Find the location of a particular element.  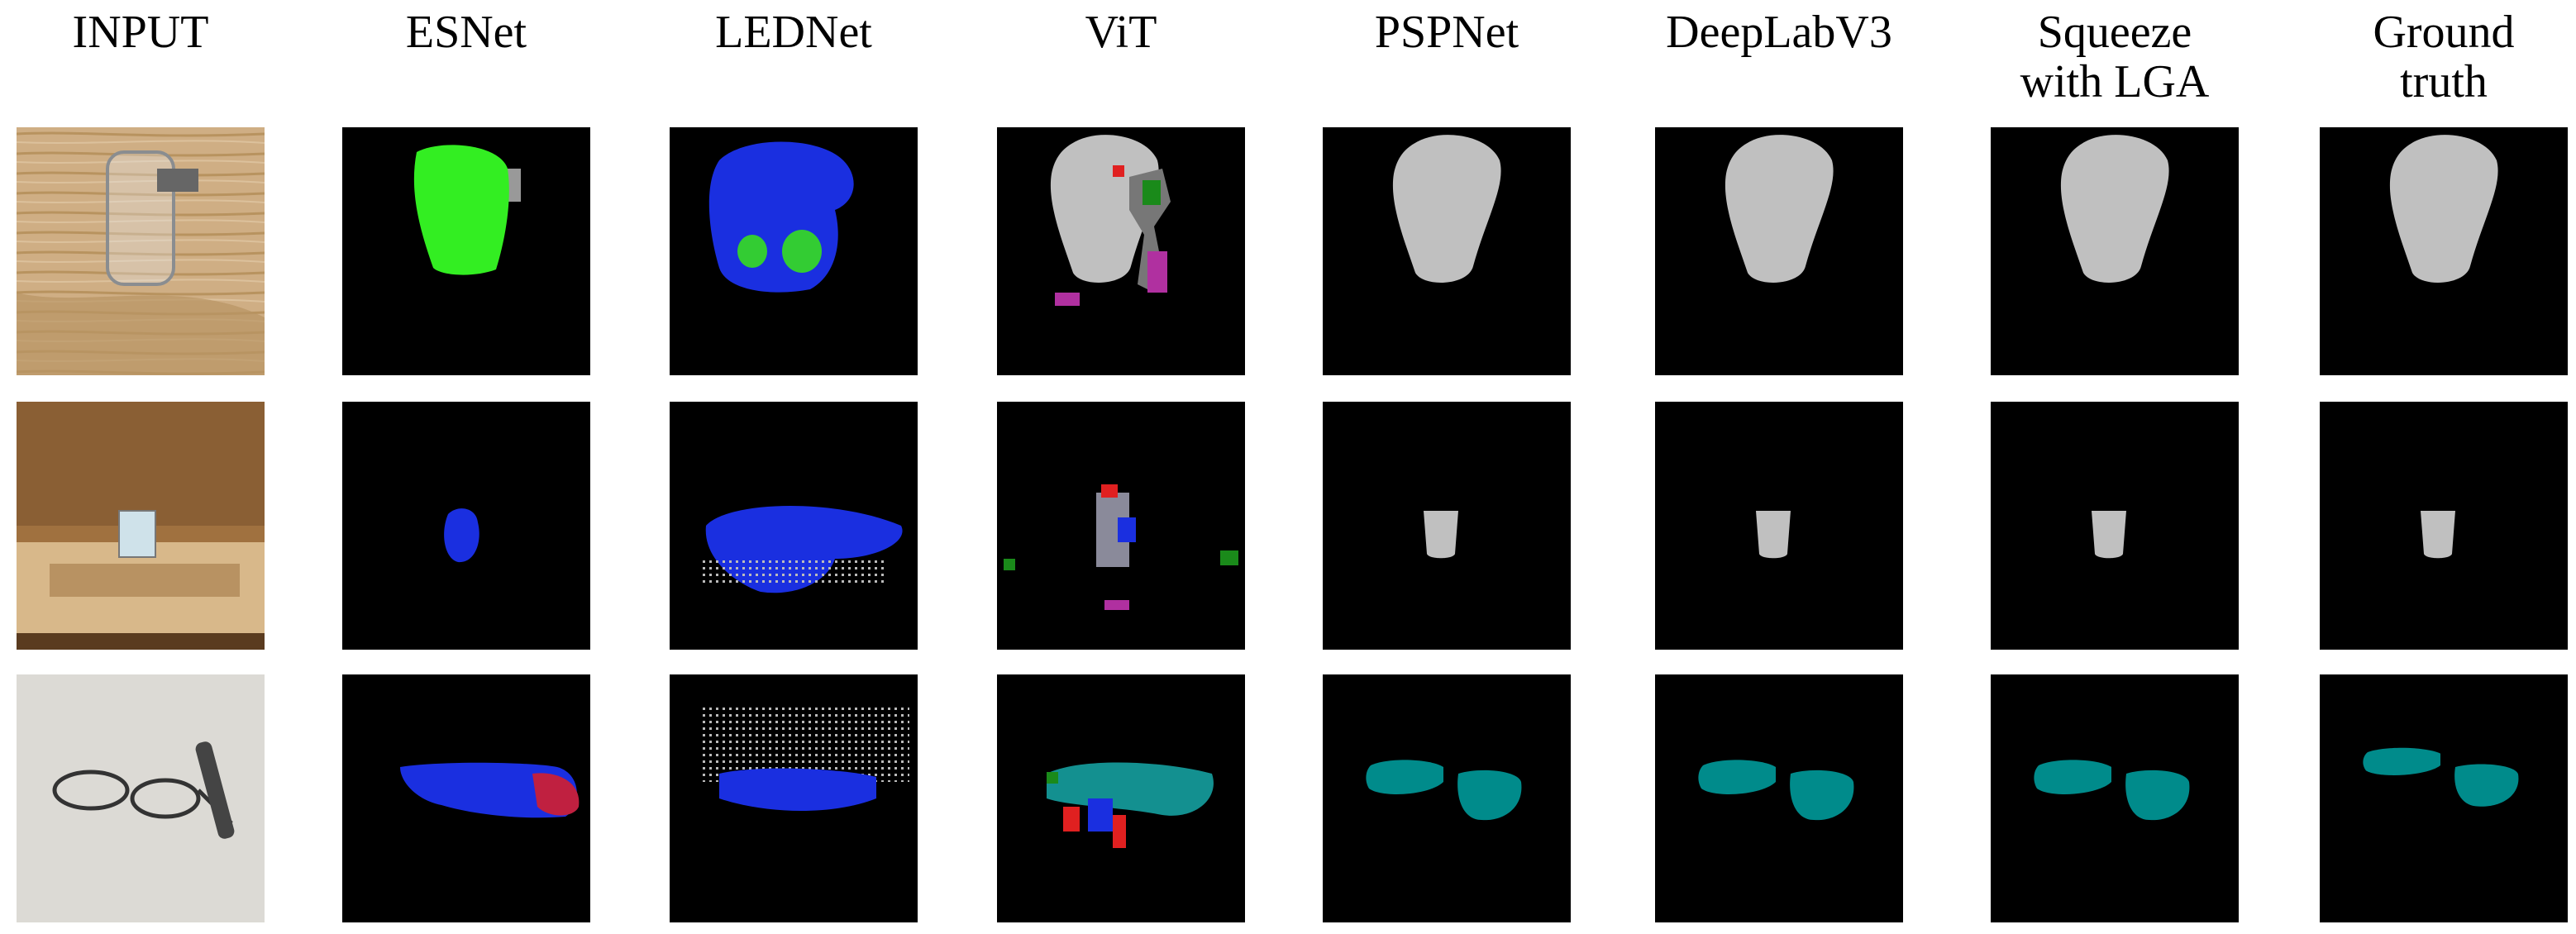

column-title: with LGA is located at coordinates (2115, 81).